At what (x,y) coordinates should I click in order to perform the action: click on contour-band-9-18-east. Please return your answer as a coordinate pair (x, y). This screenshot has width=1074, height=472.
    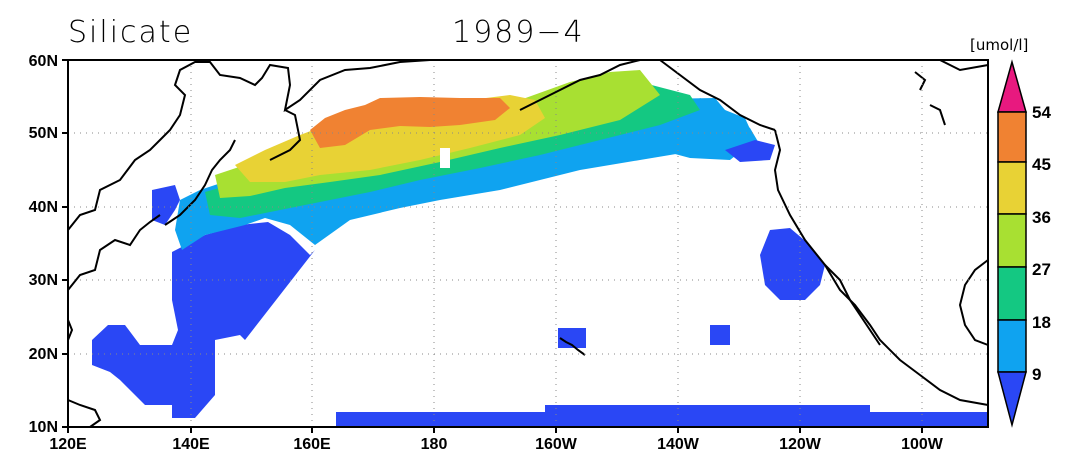
    Looking at the image, I should click on (707, 129).